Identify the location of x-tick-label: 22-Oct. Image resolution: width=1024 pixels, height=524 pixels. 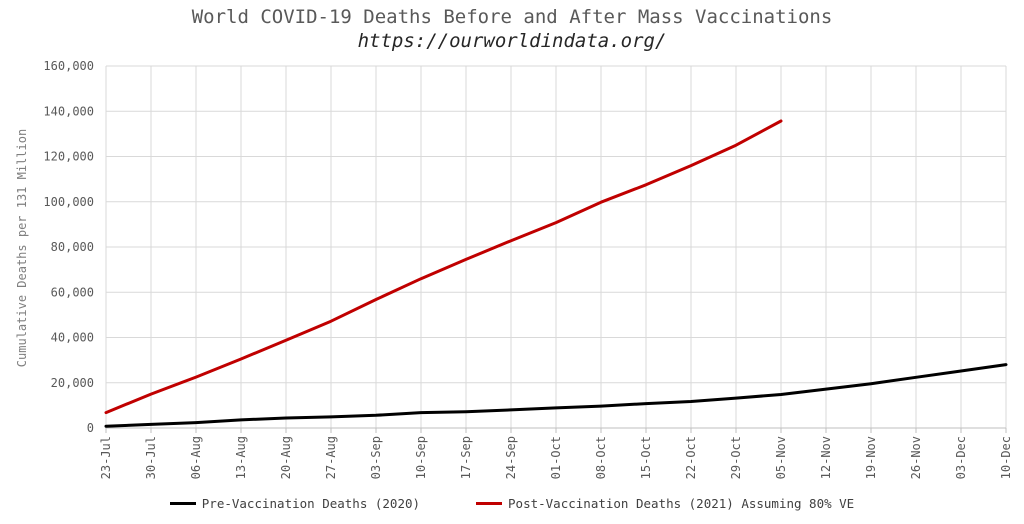
(691, 457).